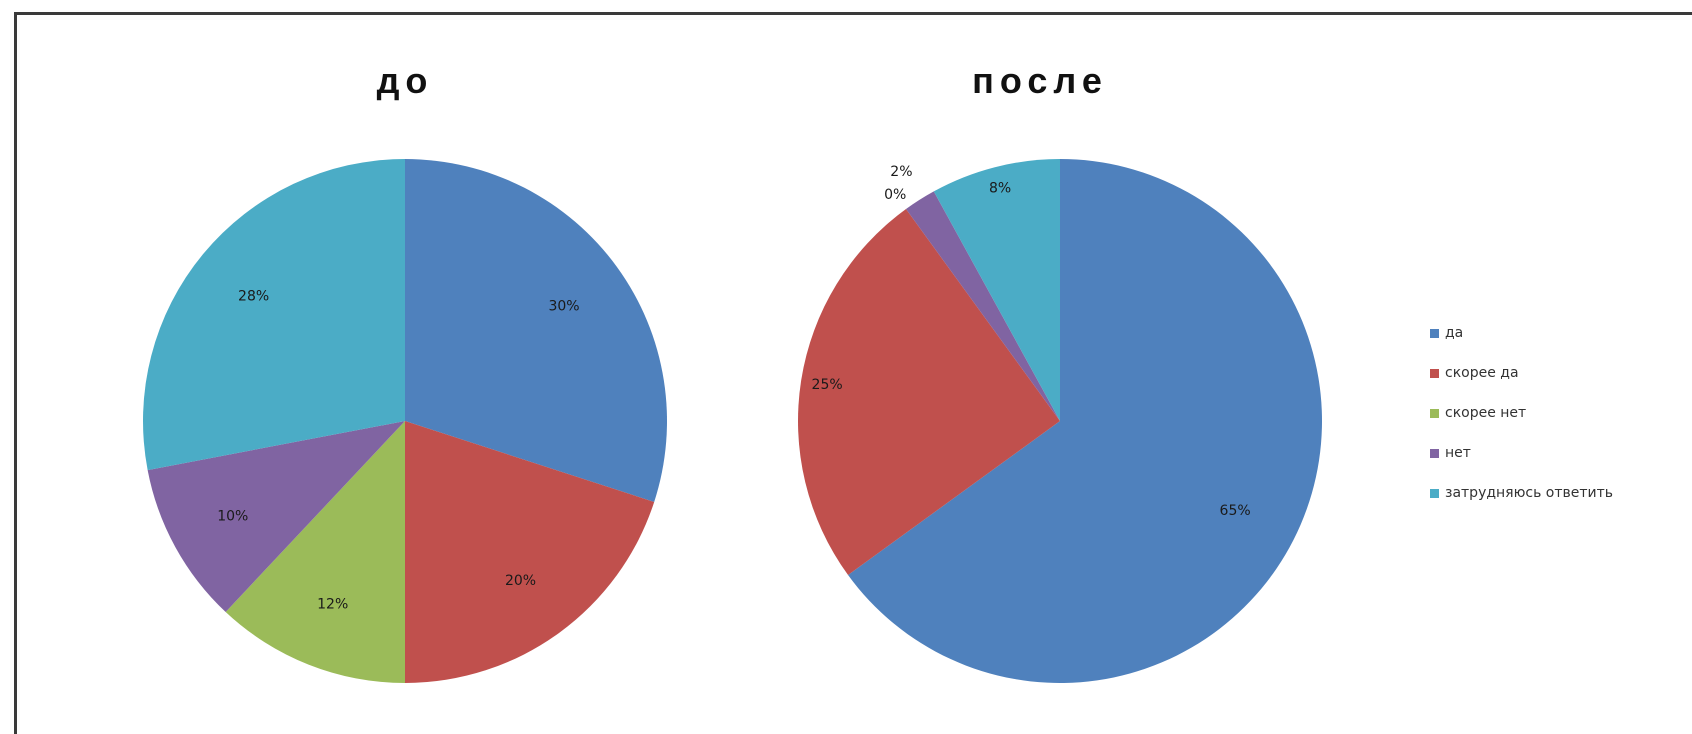 This screenshot has height=734, width=1692. I want to click on legend-item: нет, so click(1521, 453).